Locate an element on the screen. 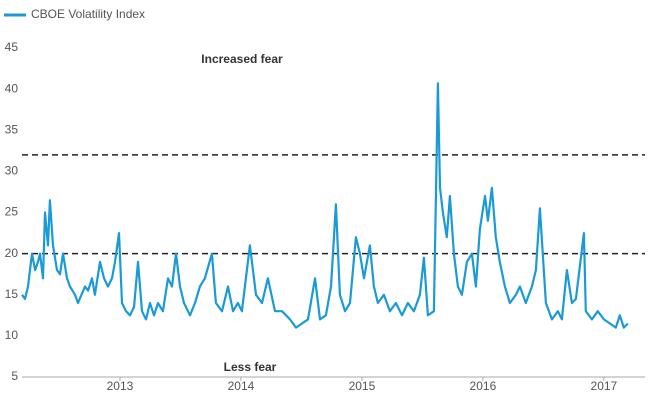  annotation: Less fear is located at coordinates (250, 367).